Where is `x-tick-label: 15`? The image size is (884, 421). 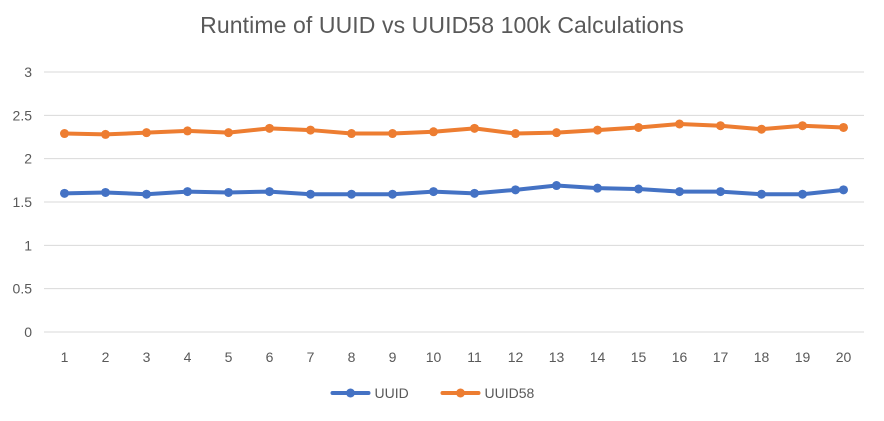 x-tick-label: 15 is located at coordinates (639, 357).